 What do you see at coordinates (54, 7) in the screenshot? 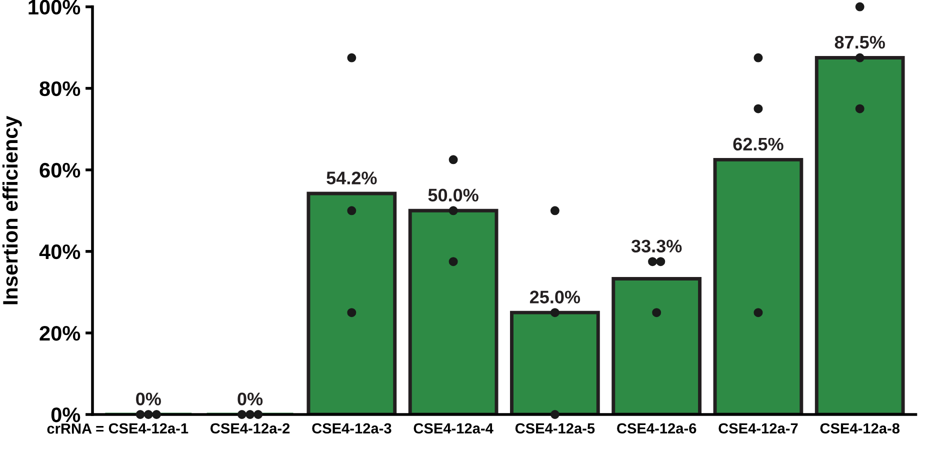
I see `y-tick-label: 100%` at bounding box center [54, 7].